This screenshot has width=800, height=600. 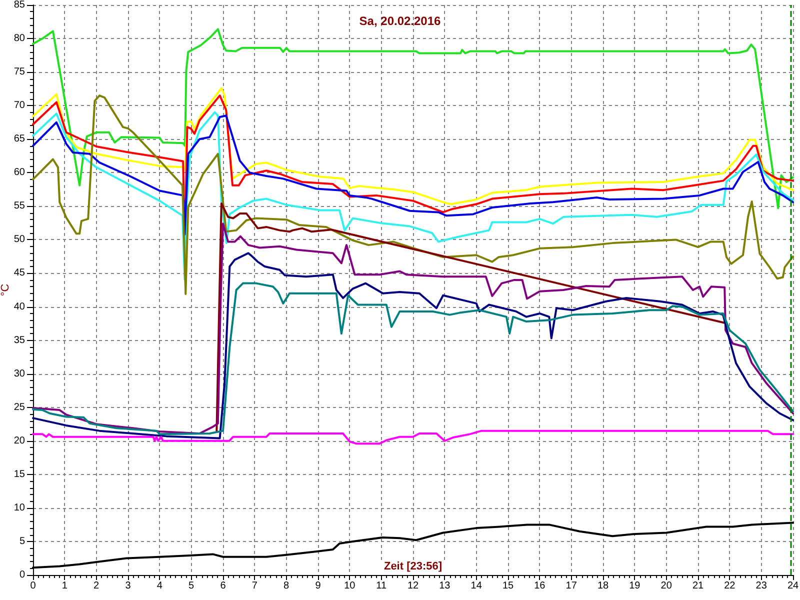 I want to click on x-tick-label: 23, so click(x=762, y=586).